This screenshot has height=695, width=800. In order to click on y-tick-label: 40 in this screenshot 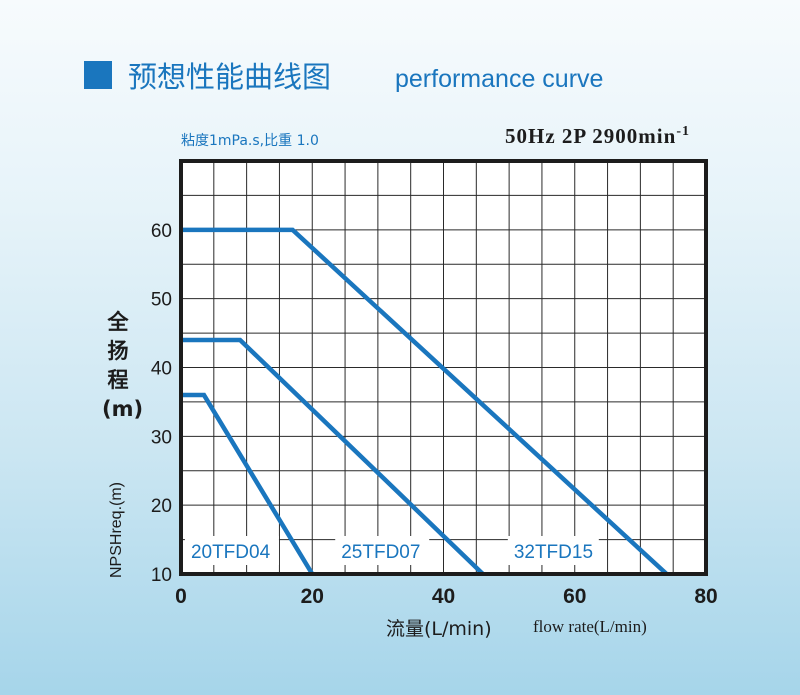, I will do `click(161, 369)`.